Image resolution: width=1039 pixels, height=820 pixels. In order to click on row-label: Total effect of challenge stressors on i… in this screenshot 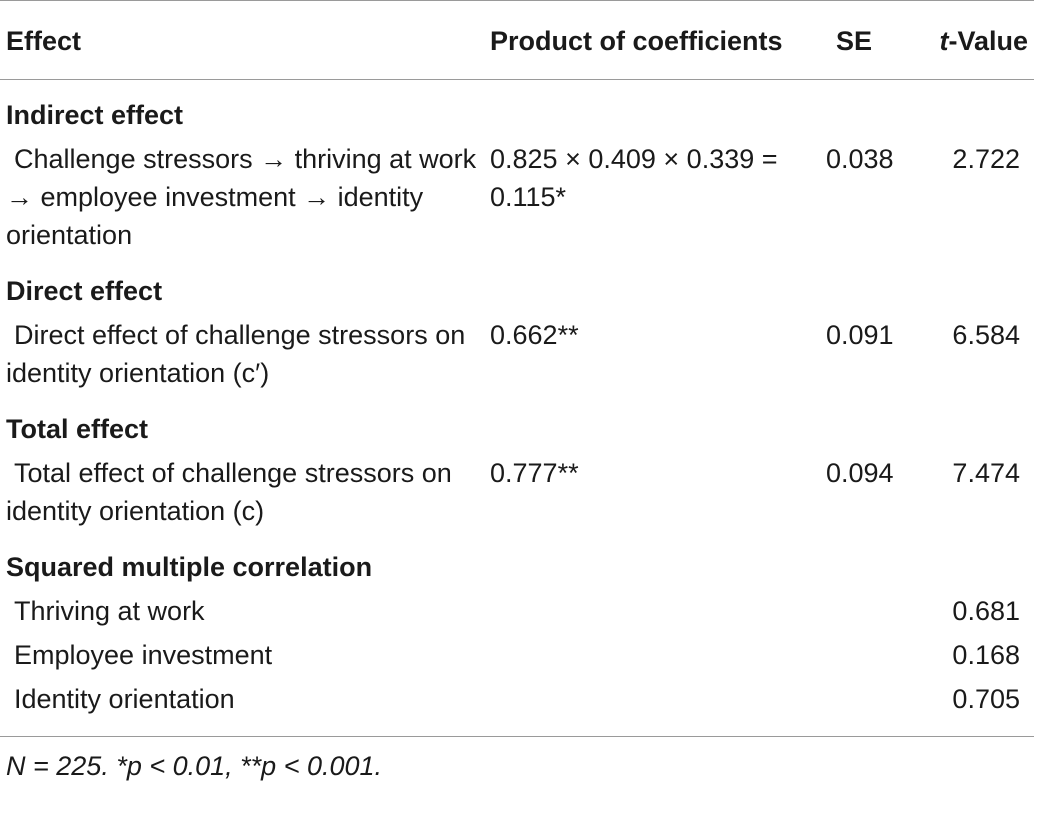, I will do `click(229, 492)`.